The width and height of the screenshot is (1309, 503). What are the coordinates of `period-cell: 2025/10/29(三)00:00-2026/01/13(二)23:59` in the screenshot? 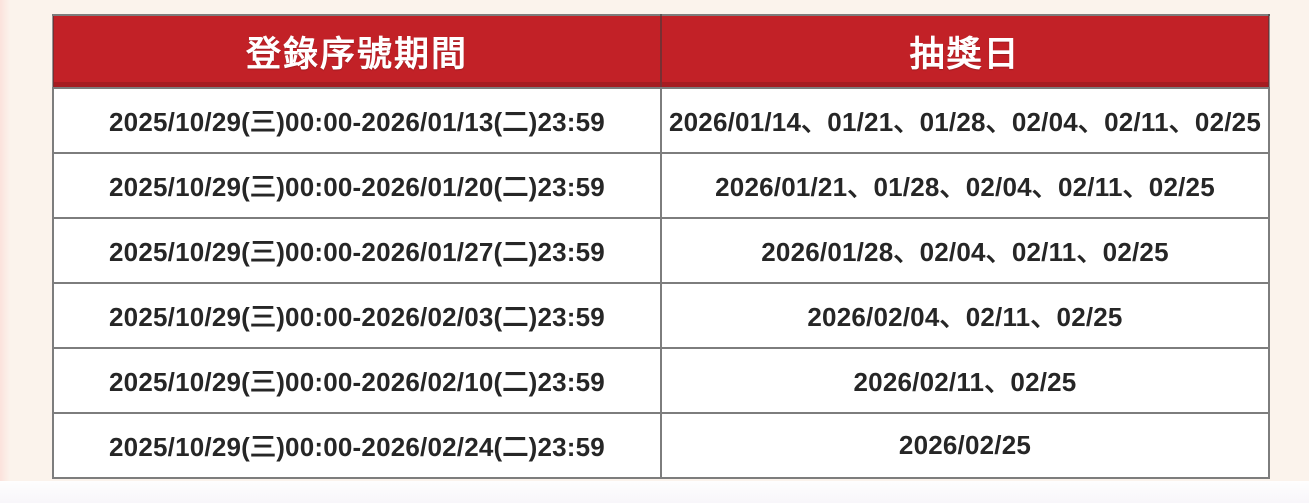 It's located at (357, 120).